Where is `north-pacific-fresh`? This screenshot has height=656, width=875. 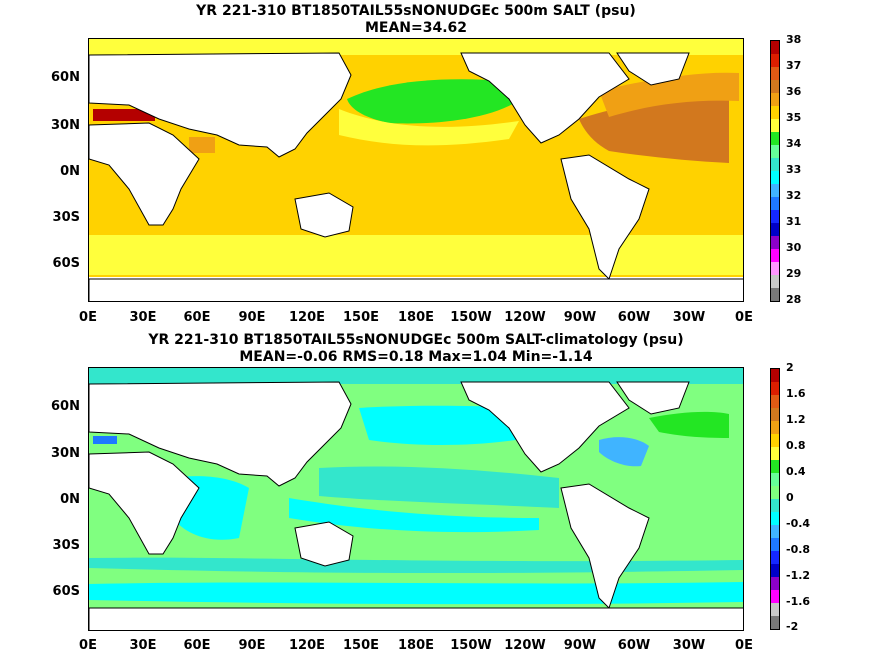 north-pacific-fresh is located at coordinates (434, 101).